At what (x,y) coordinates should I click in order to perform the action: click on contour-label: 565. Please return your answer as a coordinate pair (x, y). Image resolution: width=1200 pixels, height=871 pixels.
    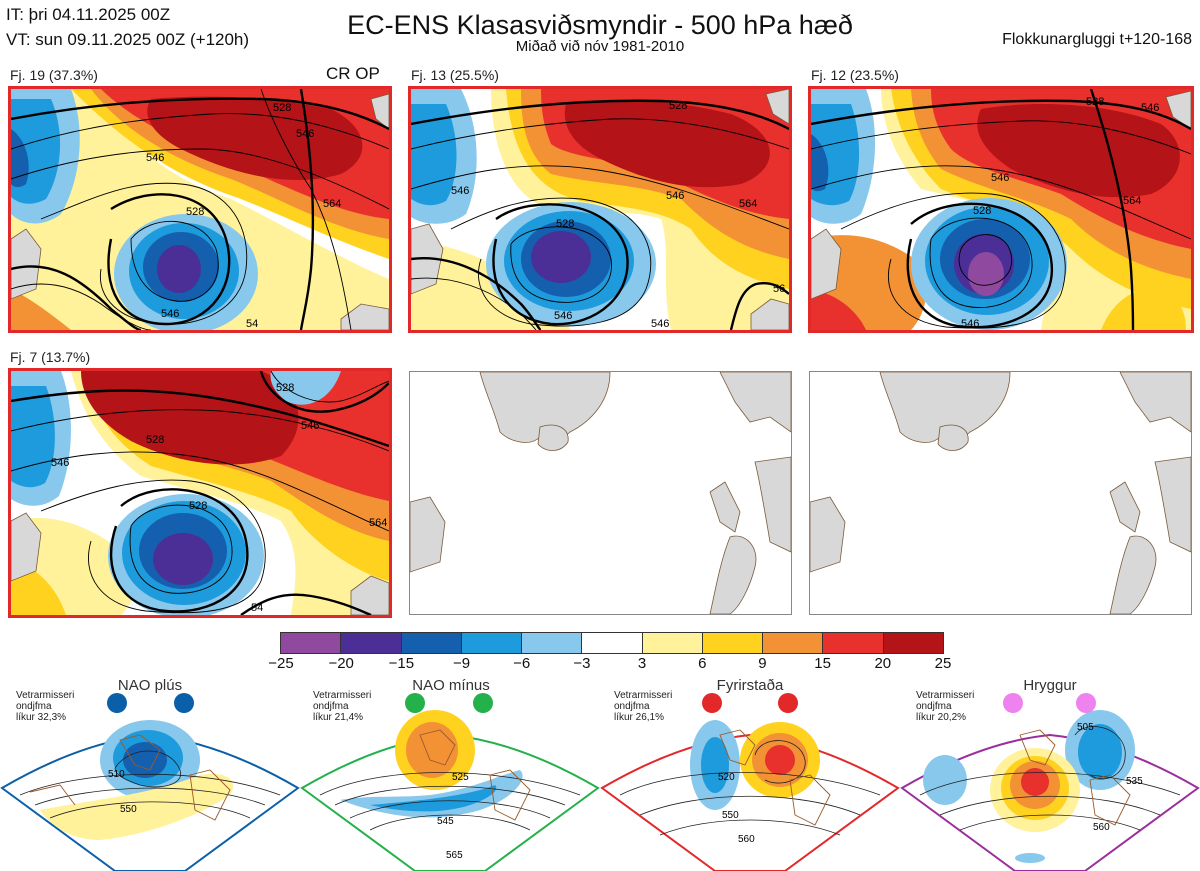
    Looking at the image, I should click on (454, 855).